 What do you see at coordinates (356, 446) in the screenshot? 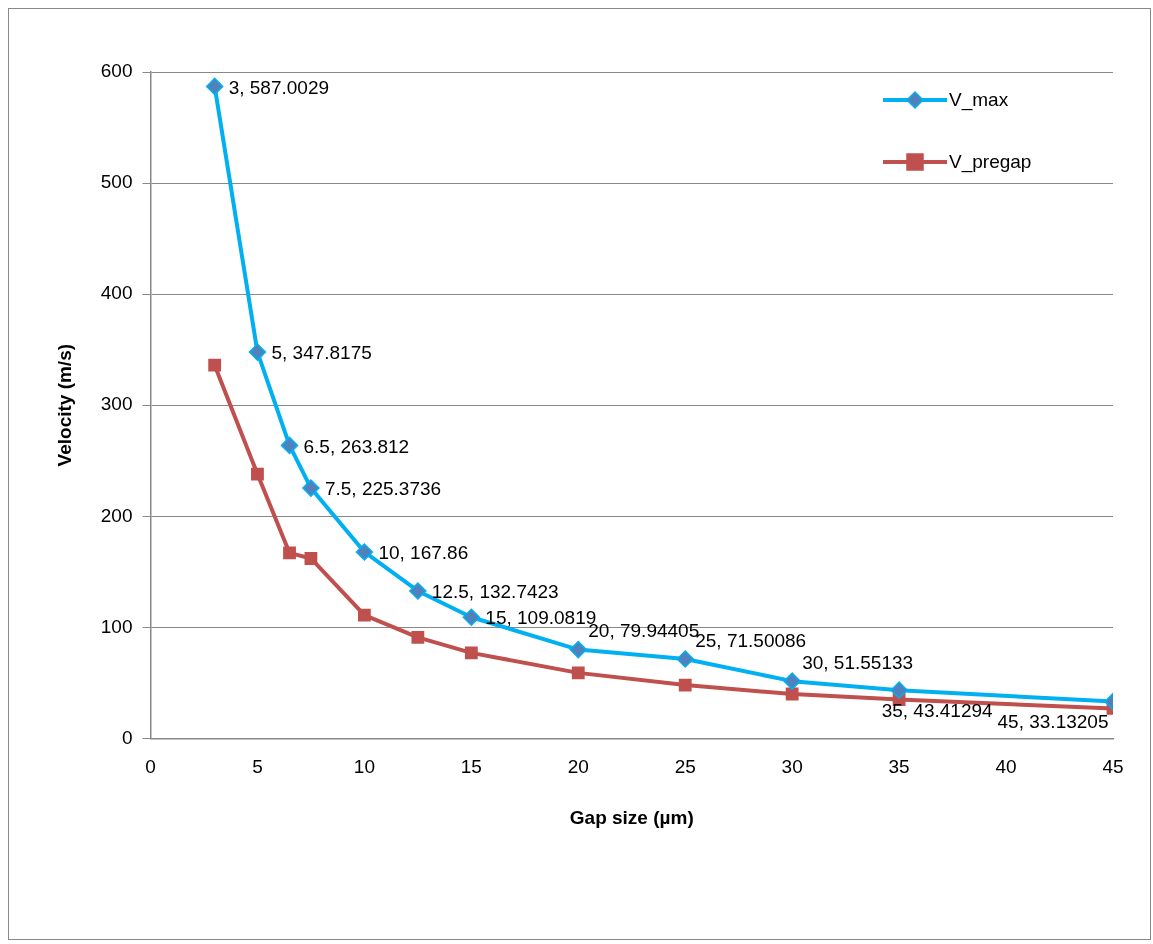
I see `data-label: 6.5, 263.812` at bounding box center [356, 446].